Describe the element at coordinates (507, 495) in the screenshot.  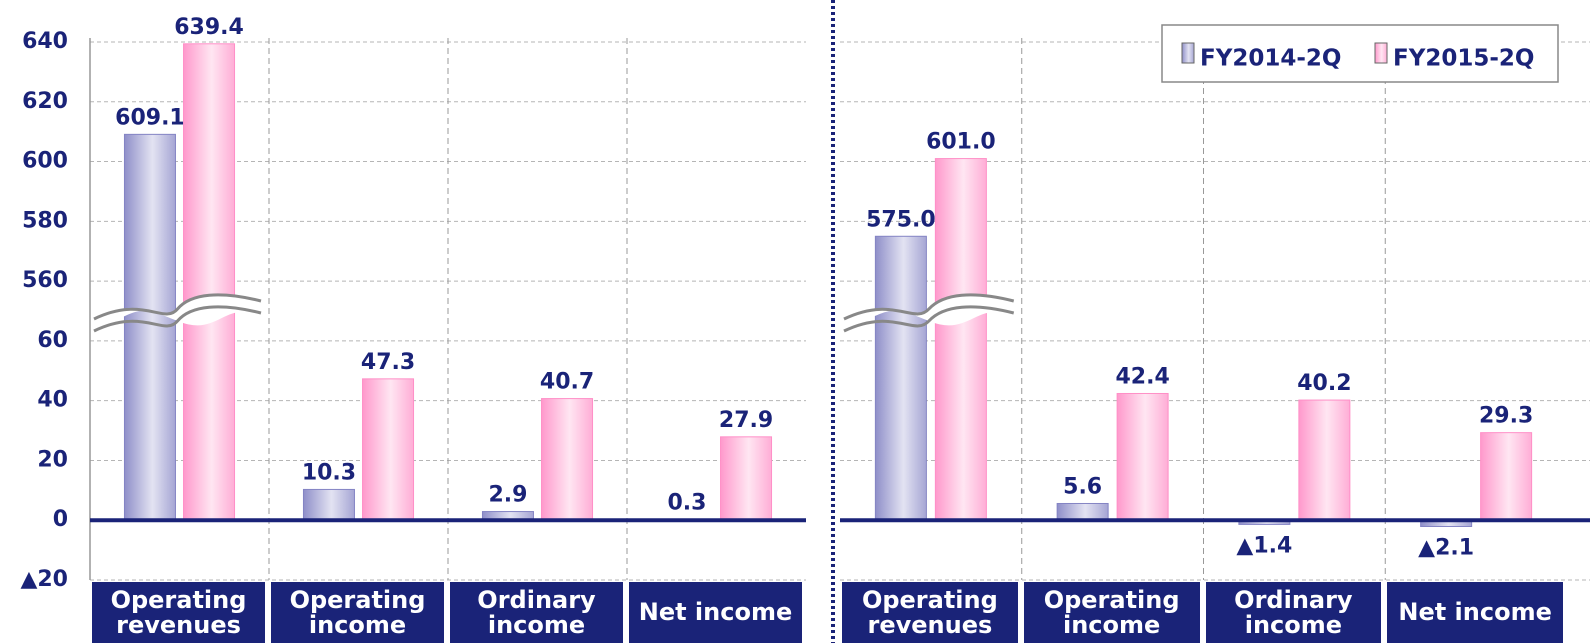
I see `value-label: 2.9` at that location.